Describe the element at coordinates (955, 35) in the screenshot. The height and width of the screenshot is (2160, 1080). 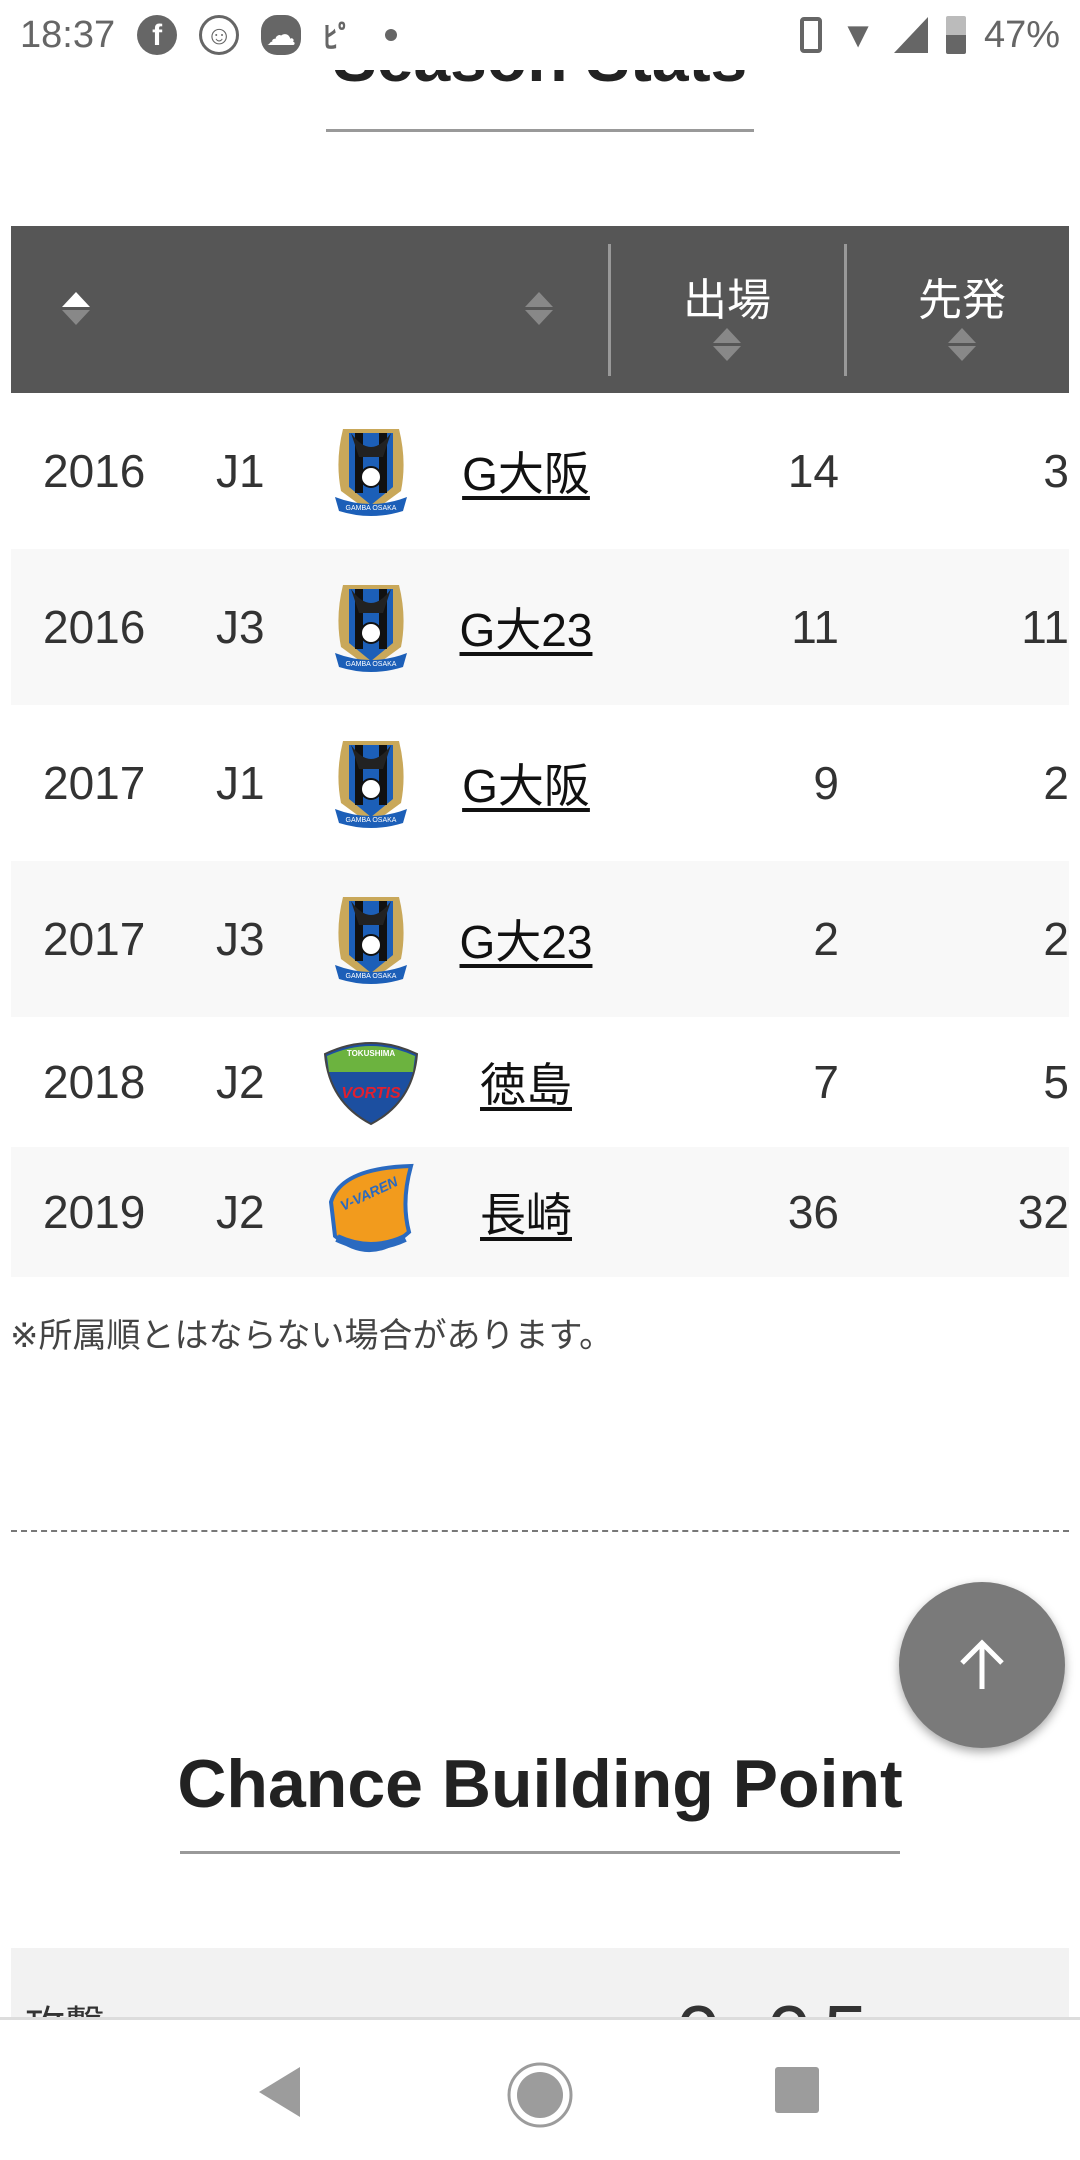
I see `battery-icon` at that location.